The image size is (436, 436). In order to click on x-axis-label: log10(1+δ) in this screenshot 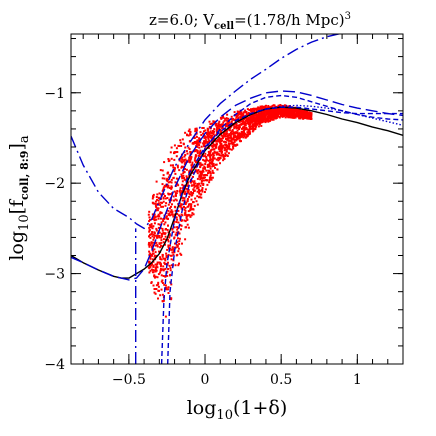, I will do `click(237, 410)`.